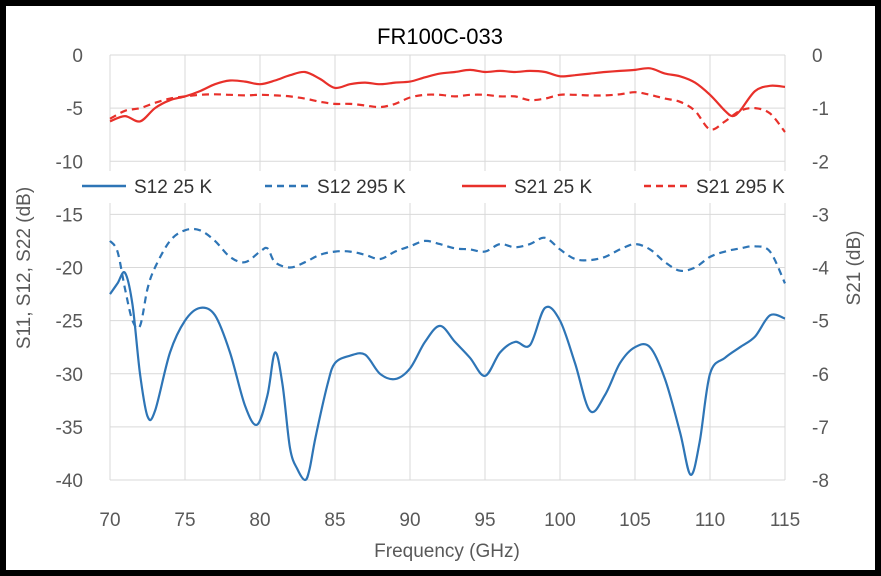 Image resolution: width=881 pixels, height=576 pixels. What do you see at coordinates (361, 187) in the screenshot?
I see `legend-label: S12 295 K` at bounding box center [361, 187].